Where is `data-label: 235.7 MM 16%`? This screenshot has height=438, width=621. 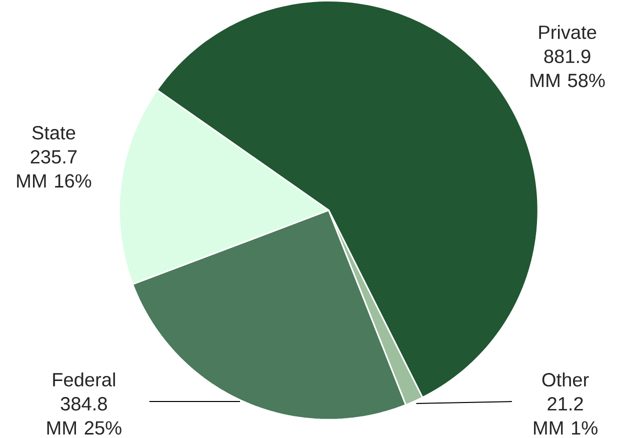 data-label: 235.7 MM 16% is located at coordinates (54, 169).